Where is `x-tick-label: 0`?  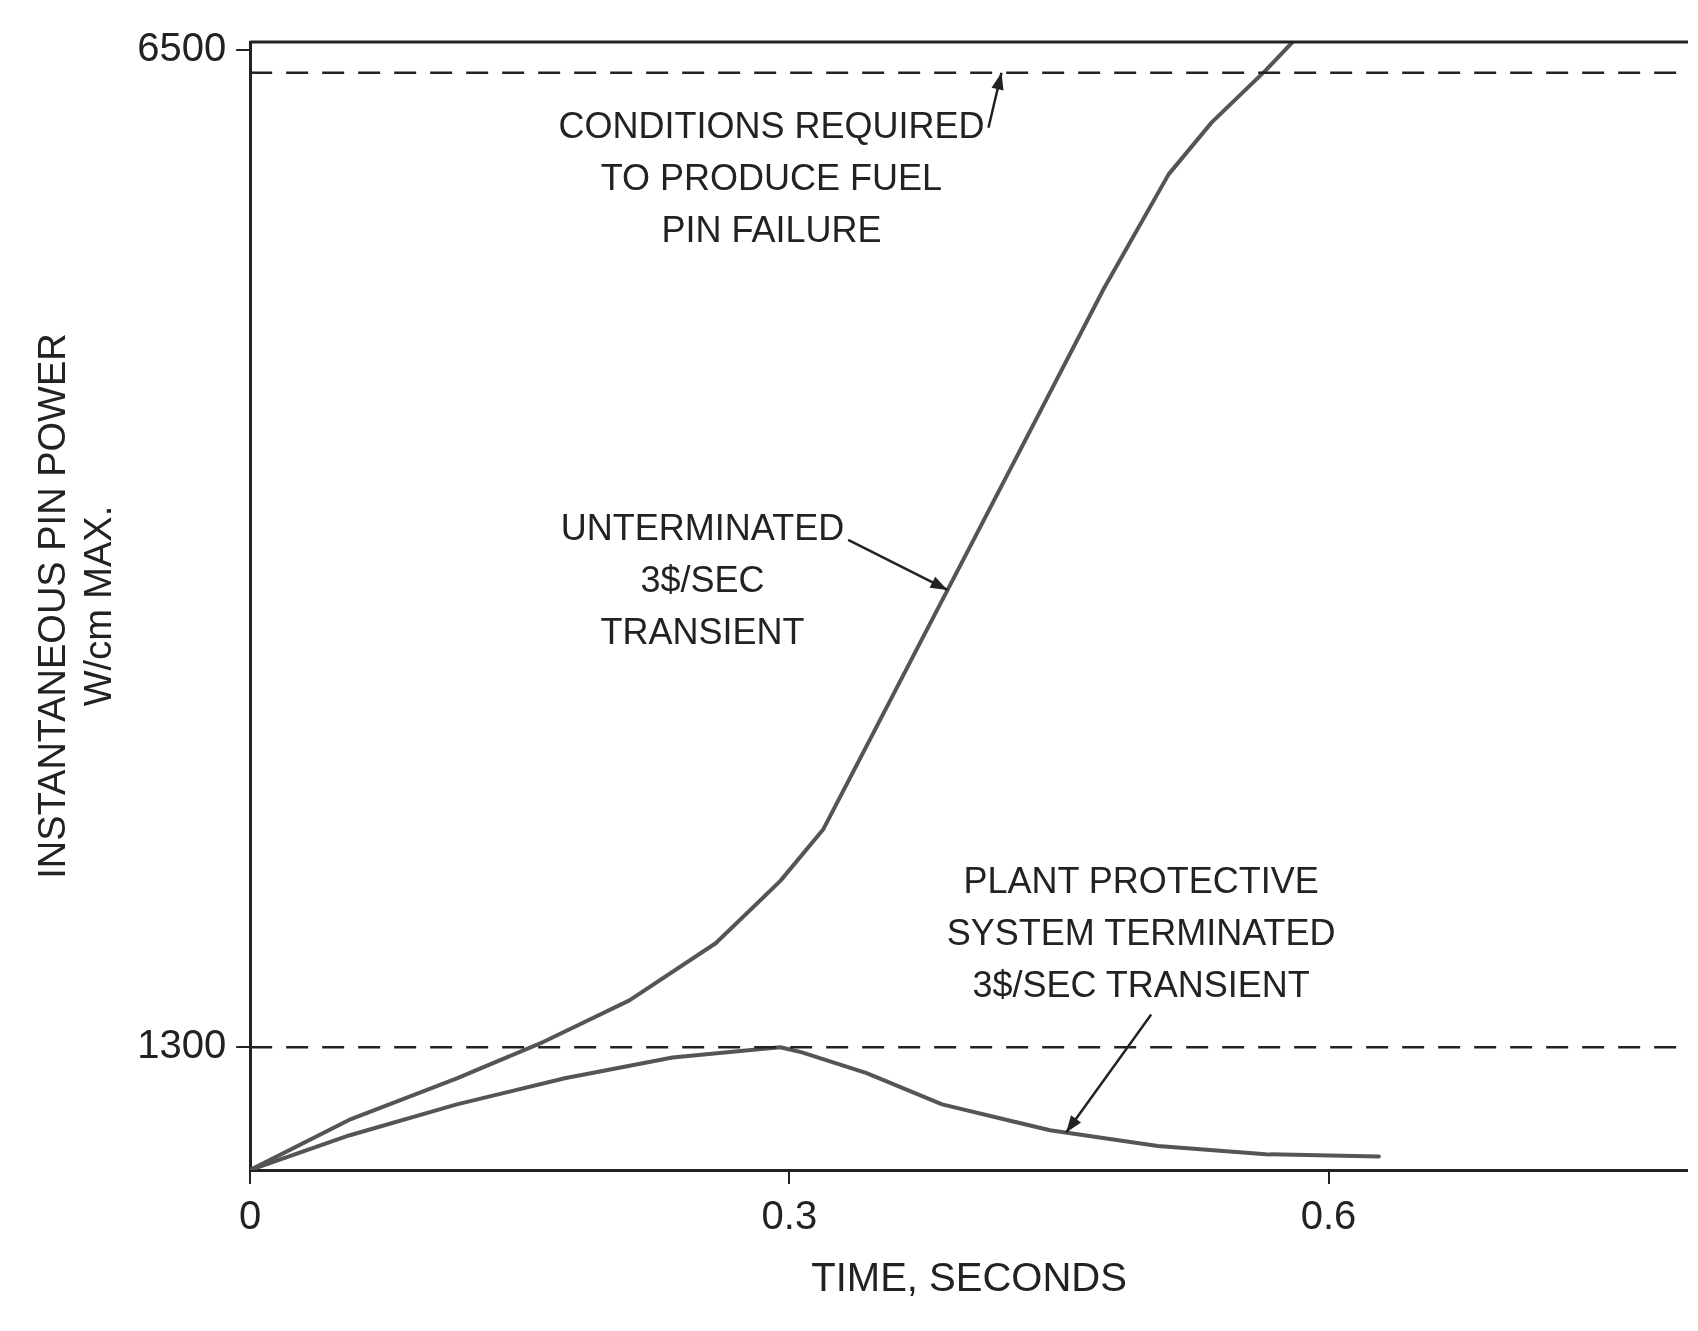
x-tick-label: 0 is located at coordinates (250, 1215).